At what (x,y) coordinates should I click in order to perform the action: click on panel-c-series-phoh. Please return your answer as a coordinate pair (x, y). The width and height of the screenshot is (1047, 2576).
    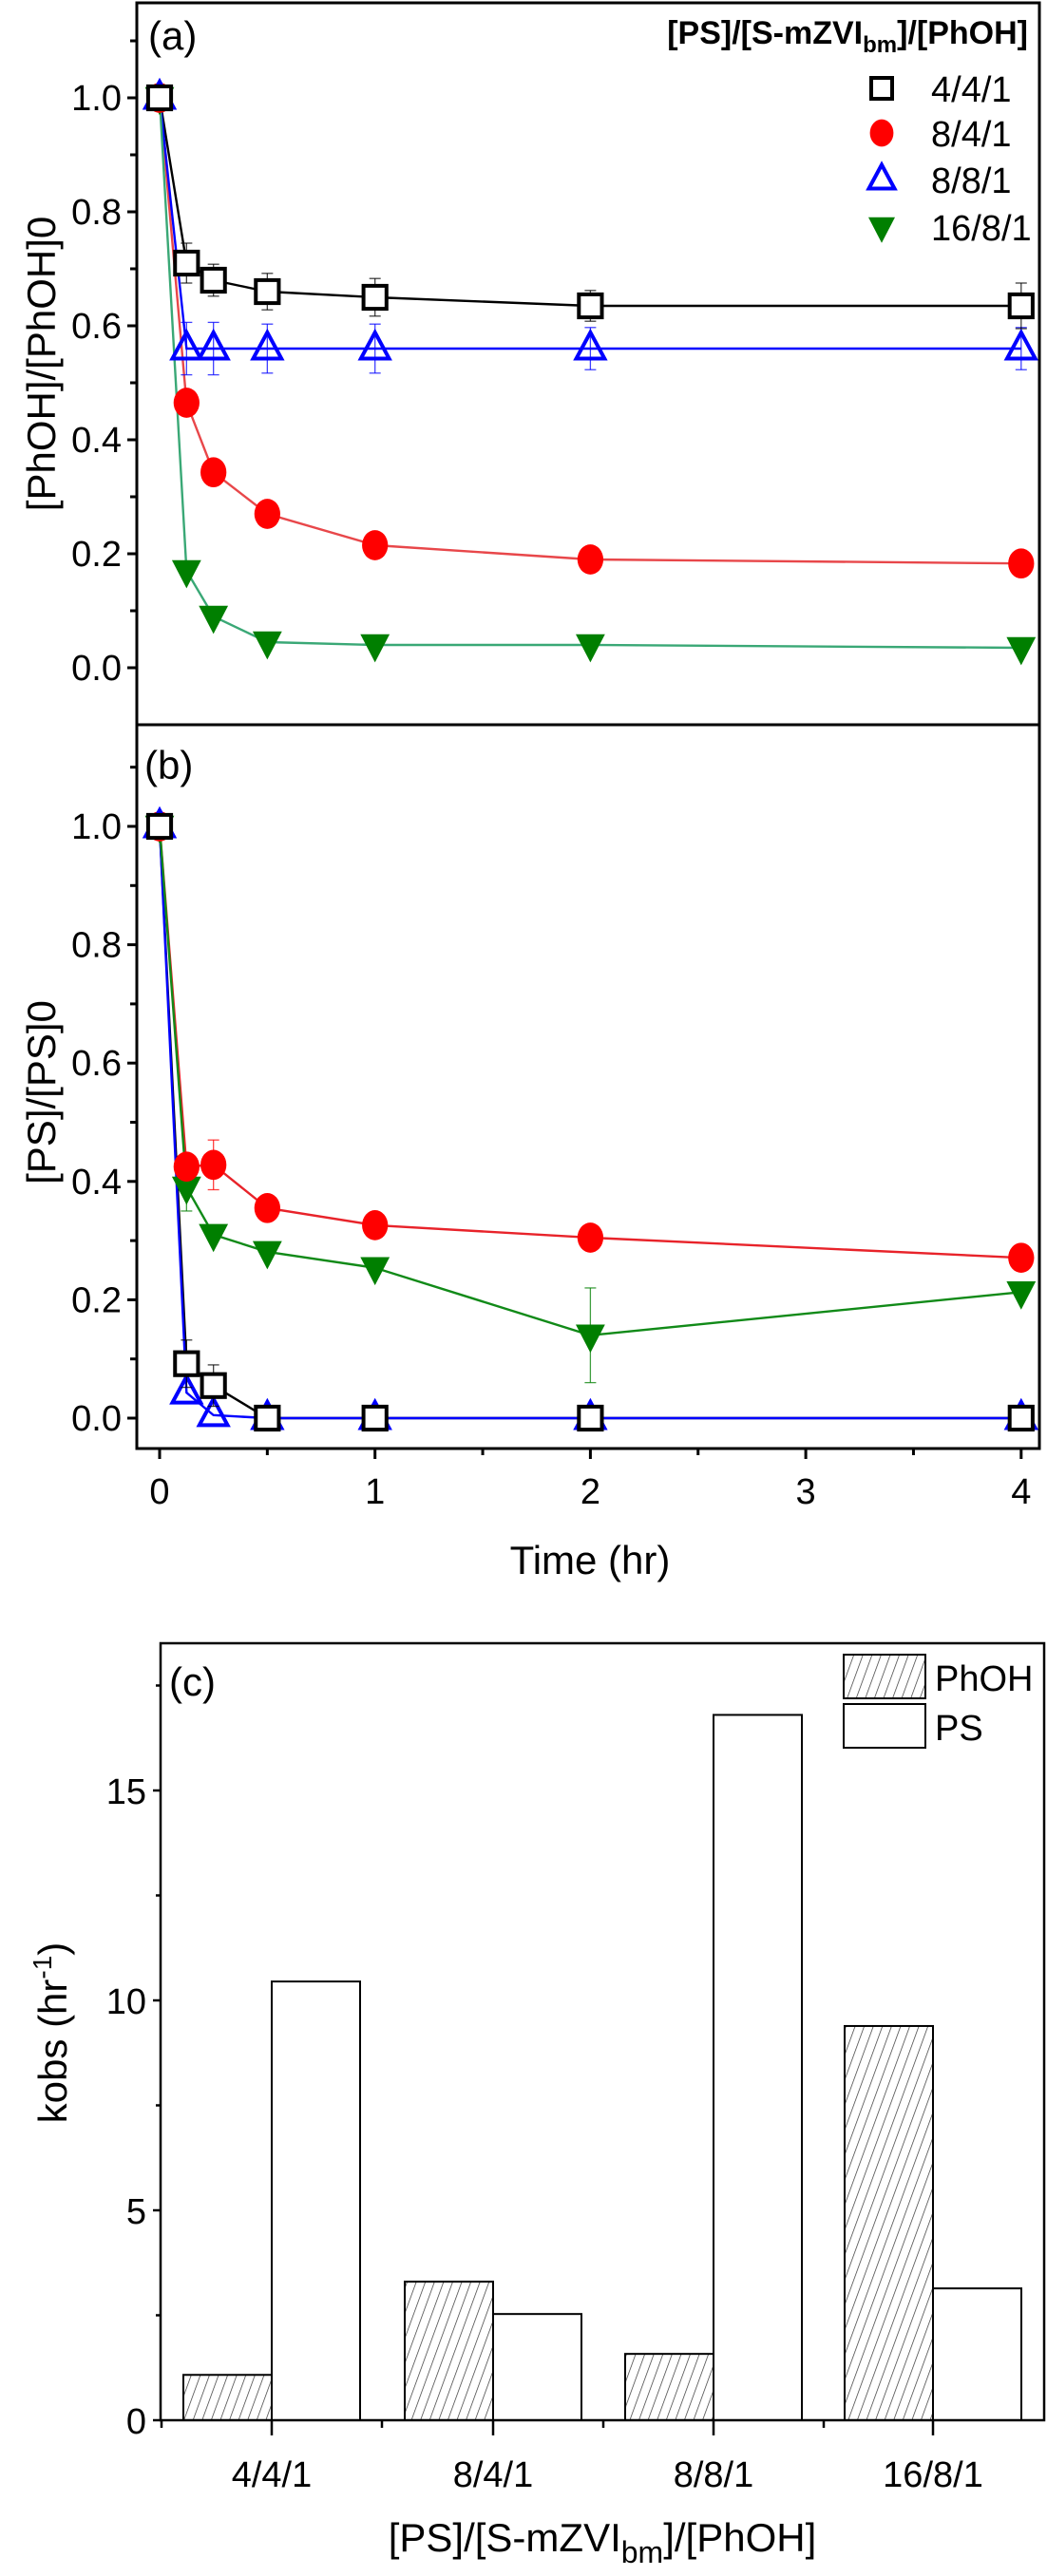
    Looking at the image, I should click on (558, 2223).